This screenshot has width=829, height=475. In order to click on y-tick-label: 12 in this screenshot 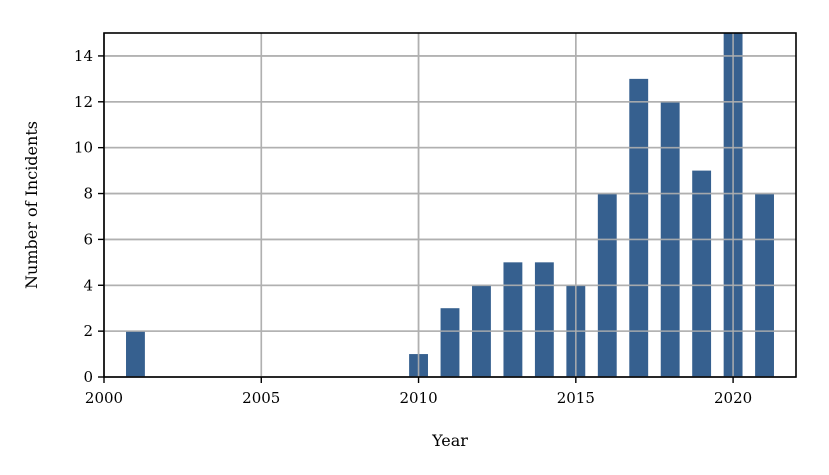, I will do `click(83, 102)`.